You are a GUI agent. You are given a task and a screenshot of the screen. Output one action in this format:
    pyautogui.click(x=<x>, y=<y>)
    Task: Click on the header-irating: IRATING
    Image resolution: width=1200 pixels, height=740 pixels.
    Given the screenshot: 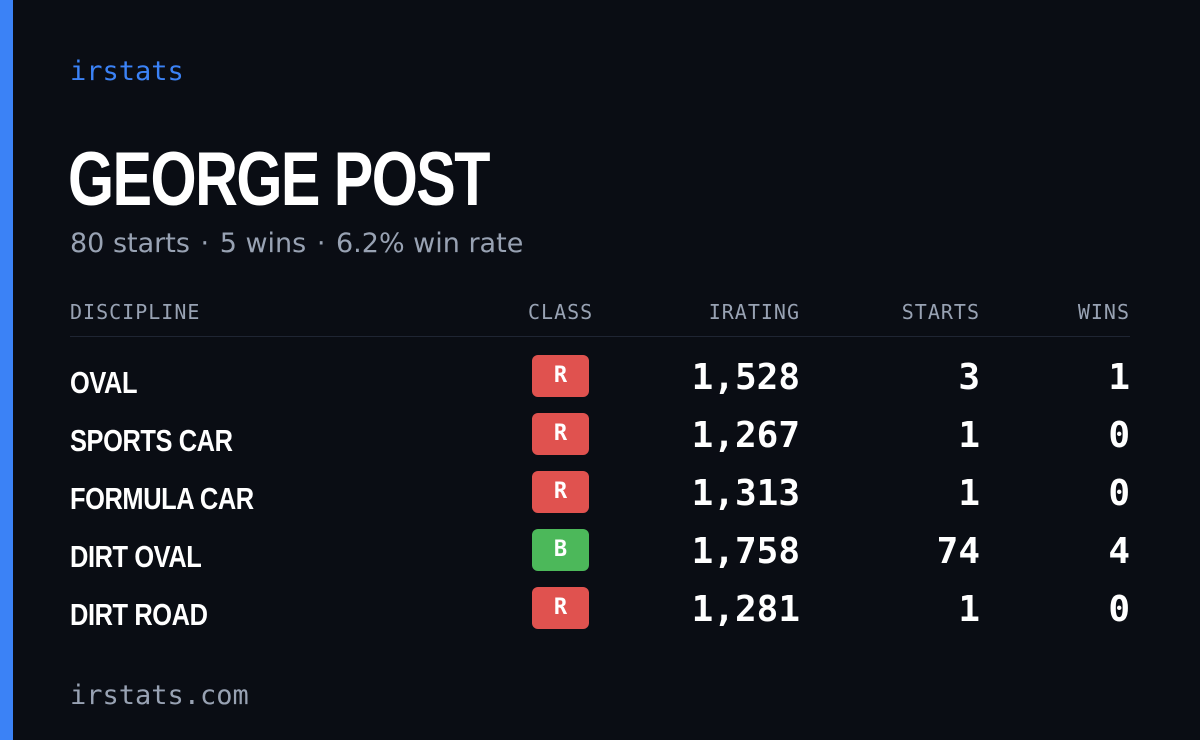 What is the action you would take?
    pyautogui.click(x=754, y=312)
    